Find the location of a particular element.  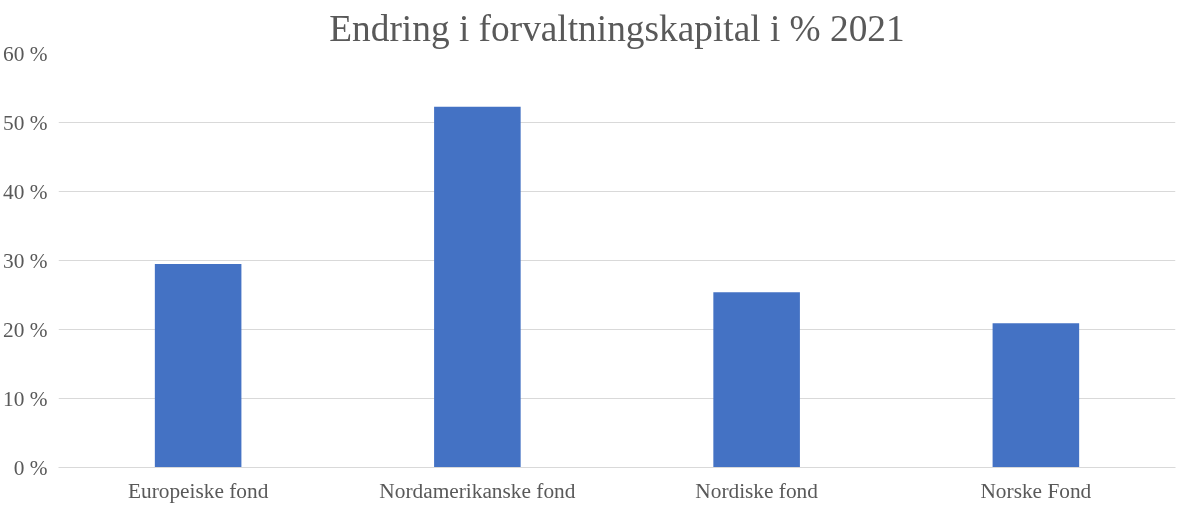

x-tick-label: Nordiske fond is located at coordinates (757, 490).